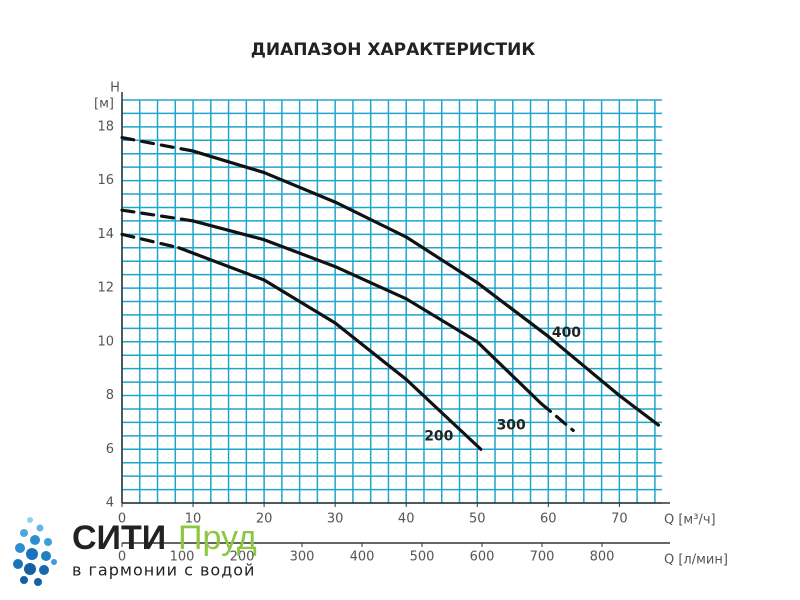 Image resolution: width=800 pixels, height=600 pixels. Describe the element at coordinates (119, 538) in the screenshot. I see `logo-name: СИТИ` at that location.